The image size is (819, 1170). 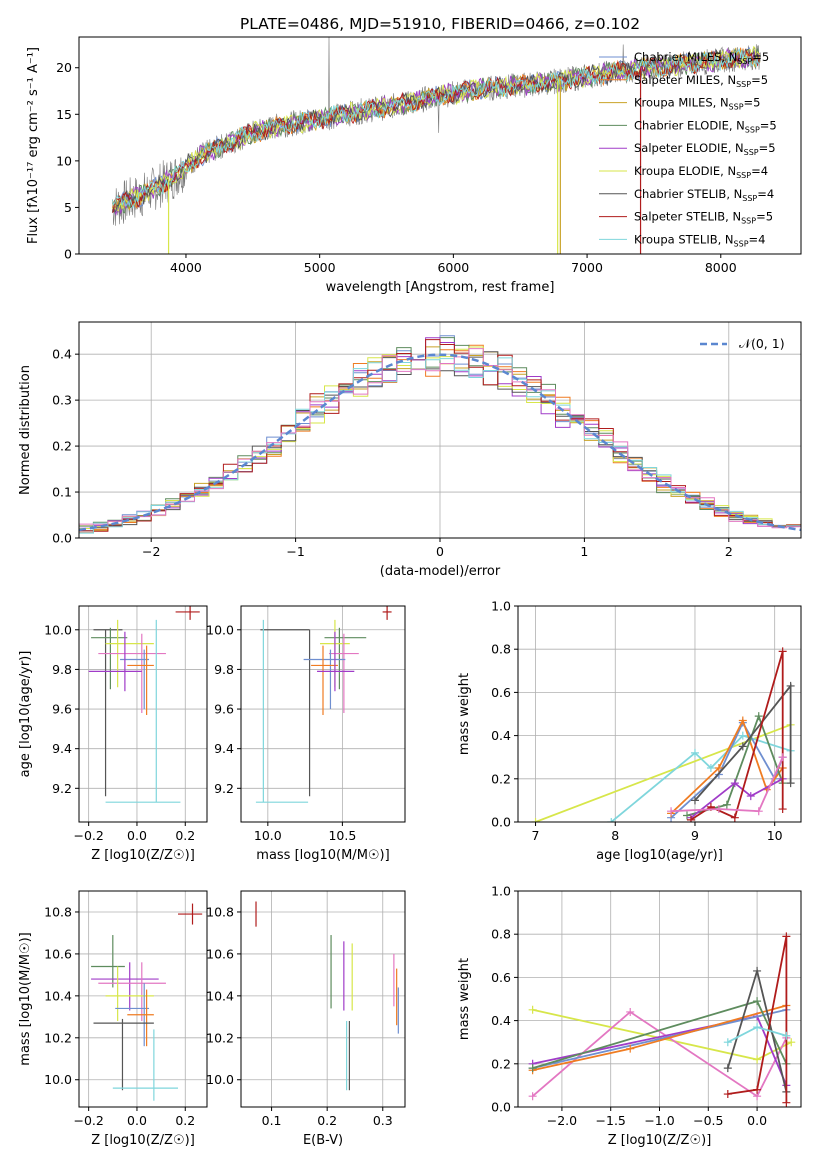 I want to click on x-tick-label: −0.2, so click(x=88, y=1120).